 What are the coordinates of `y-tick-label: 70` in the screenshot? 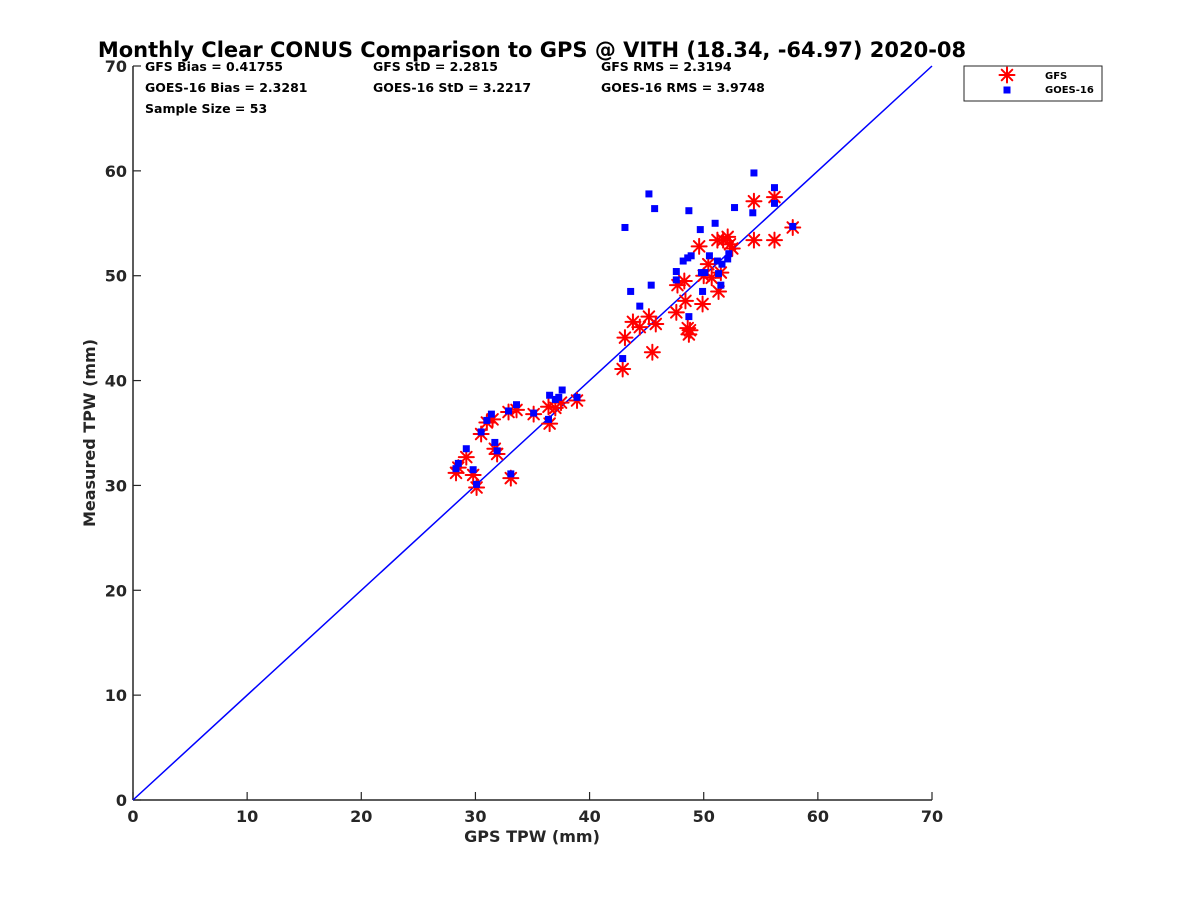 It's located at (116, 66).